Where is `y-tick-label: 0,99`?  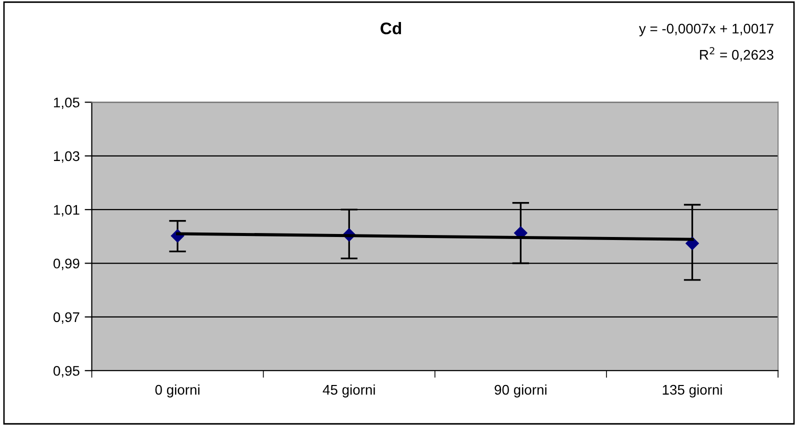
y-tick-label: 0,99 is located at coordinates (66, 264).